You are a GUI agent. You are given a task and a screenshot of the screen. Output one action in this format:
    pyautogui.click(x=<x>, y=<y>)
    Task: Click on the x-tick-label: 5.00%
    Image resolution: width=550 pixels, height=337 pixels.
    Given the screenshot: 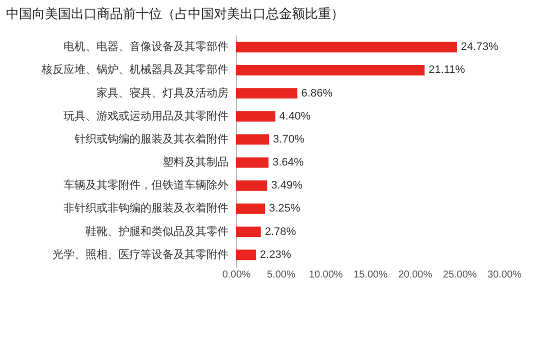 What is the action you would take?
    pyautogui.click(x=281, y=275)
    